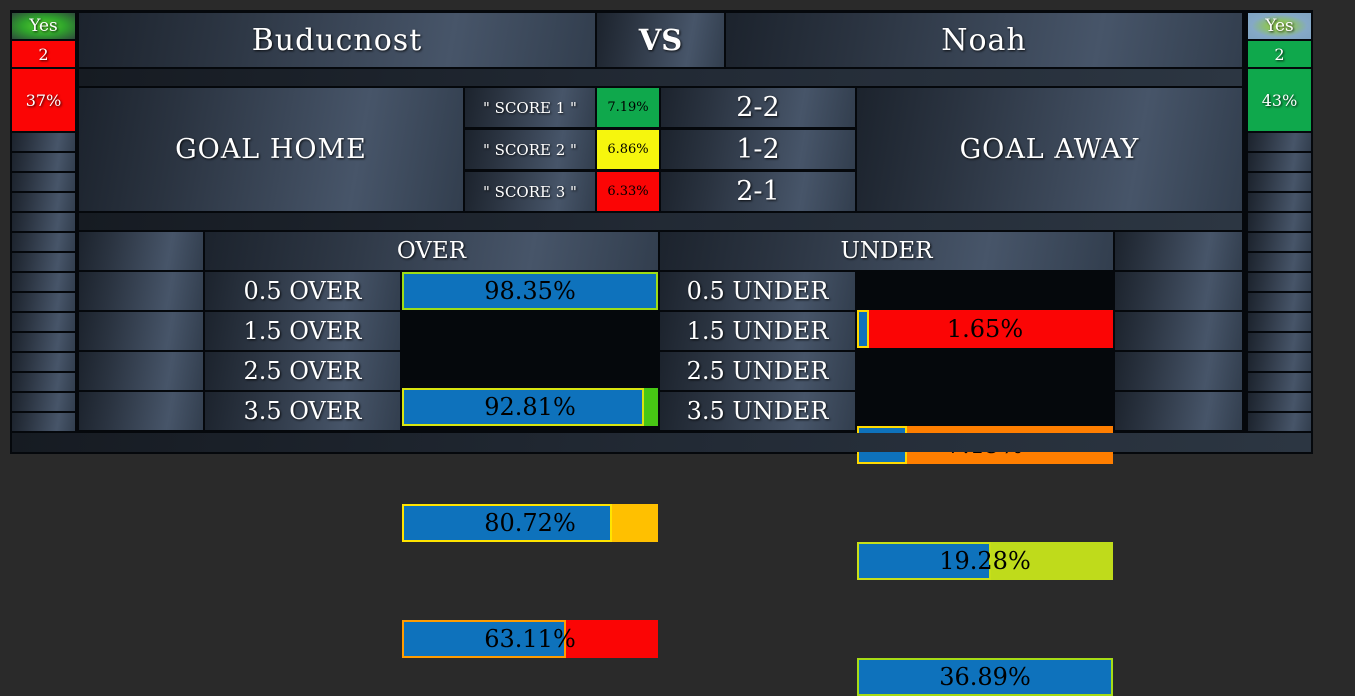  Describe the element at coordinates (302, 411) in the screenshot. I see `over-row-label: 3.5 OVER` at that location.